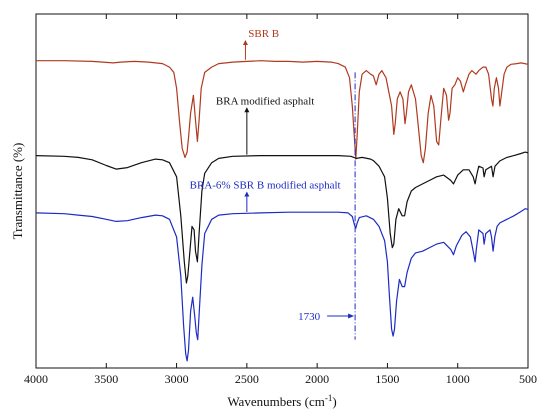 The width and height of the screenshot is (550, 418). What do you see at coordinates (265, 101) in the screenshot?
I see `series-label-2: BRA modified asphalt` at bounding box center [265, 101].